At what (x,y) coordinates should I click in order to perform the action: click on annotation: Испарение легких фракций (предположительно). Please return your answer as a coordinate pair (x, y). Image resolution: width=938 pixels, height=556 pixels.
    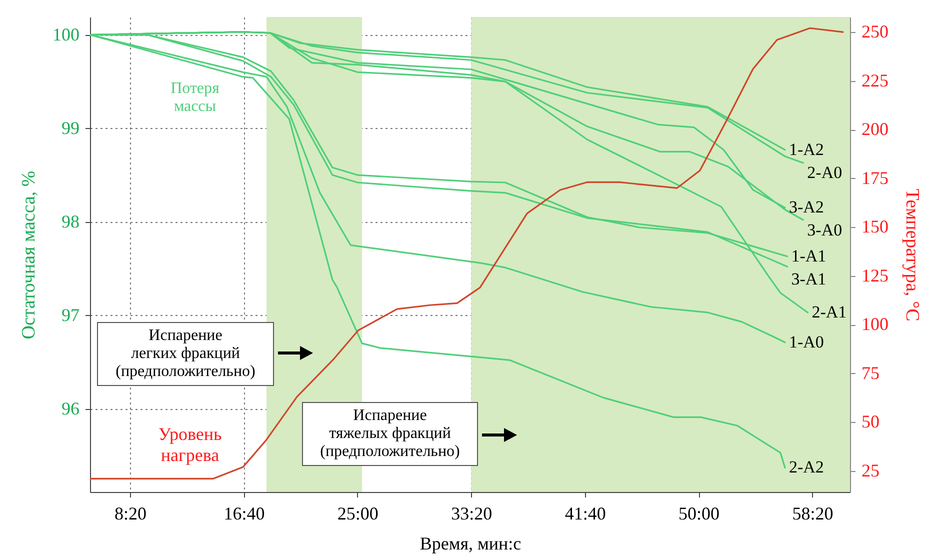
    Looking at the image, I should click on (185, 354).